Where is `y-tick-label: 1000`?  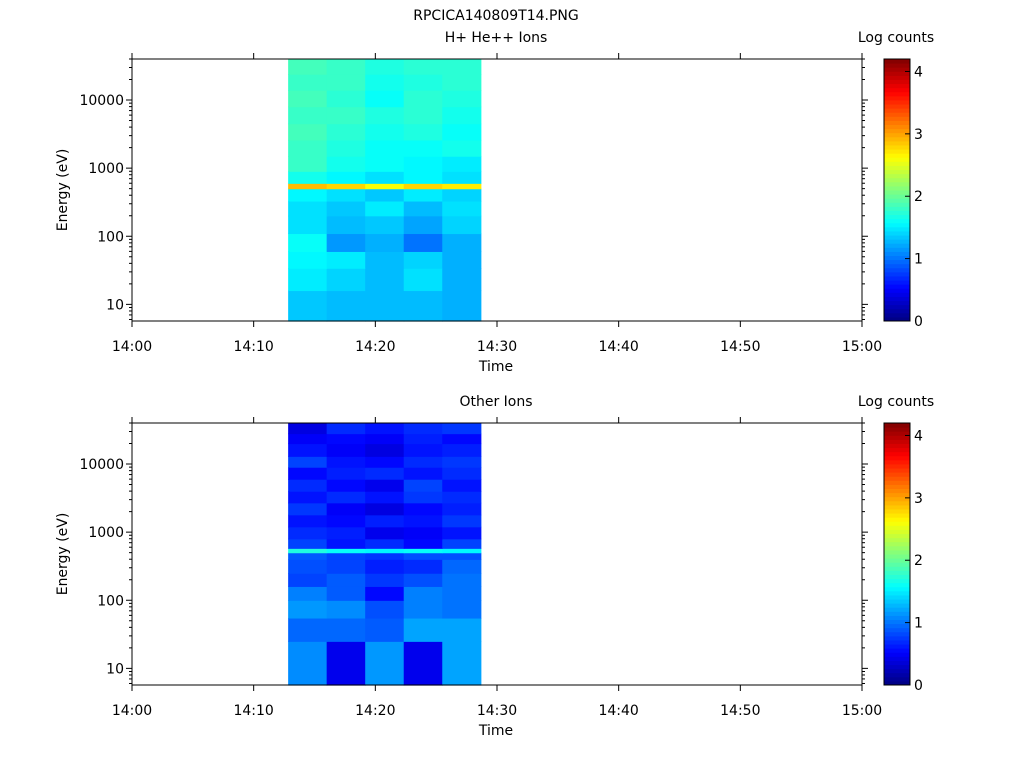
y-tick-label: 1000 is located at coordinates (106, 169).